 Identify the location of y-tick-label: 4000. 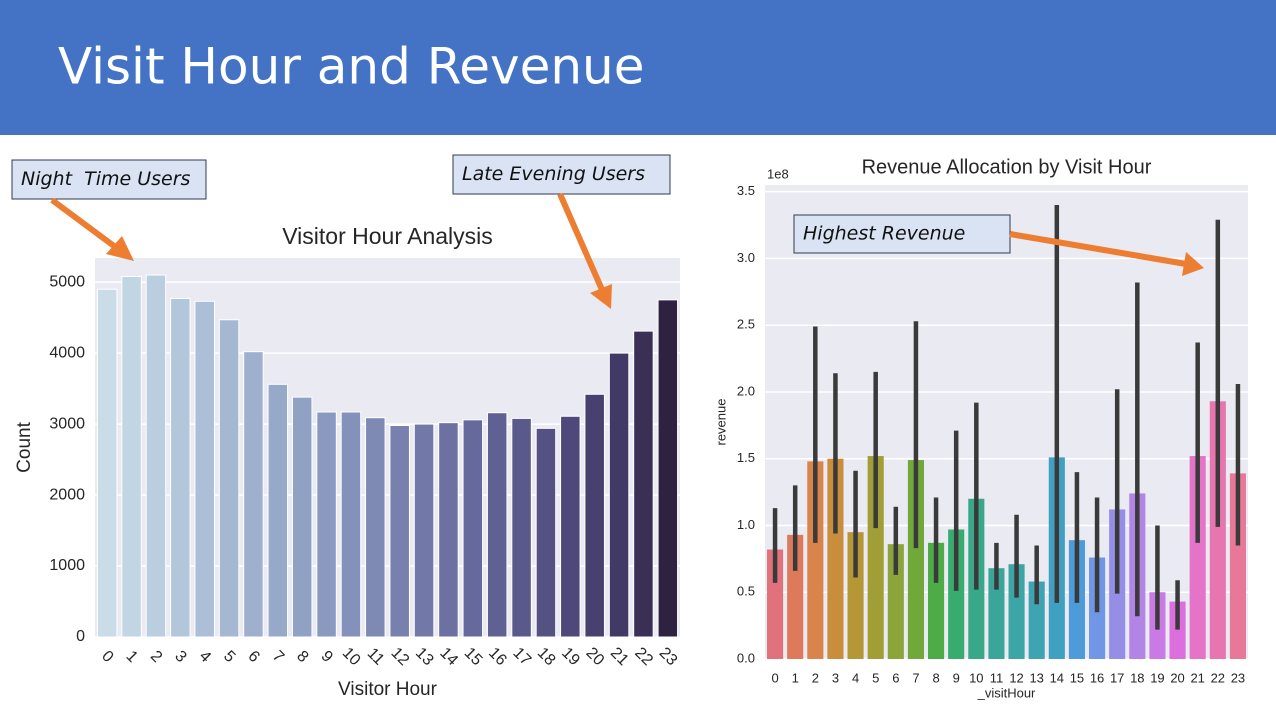
(67, 352).